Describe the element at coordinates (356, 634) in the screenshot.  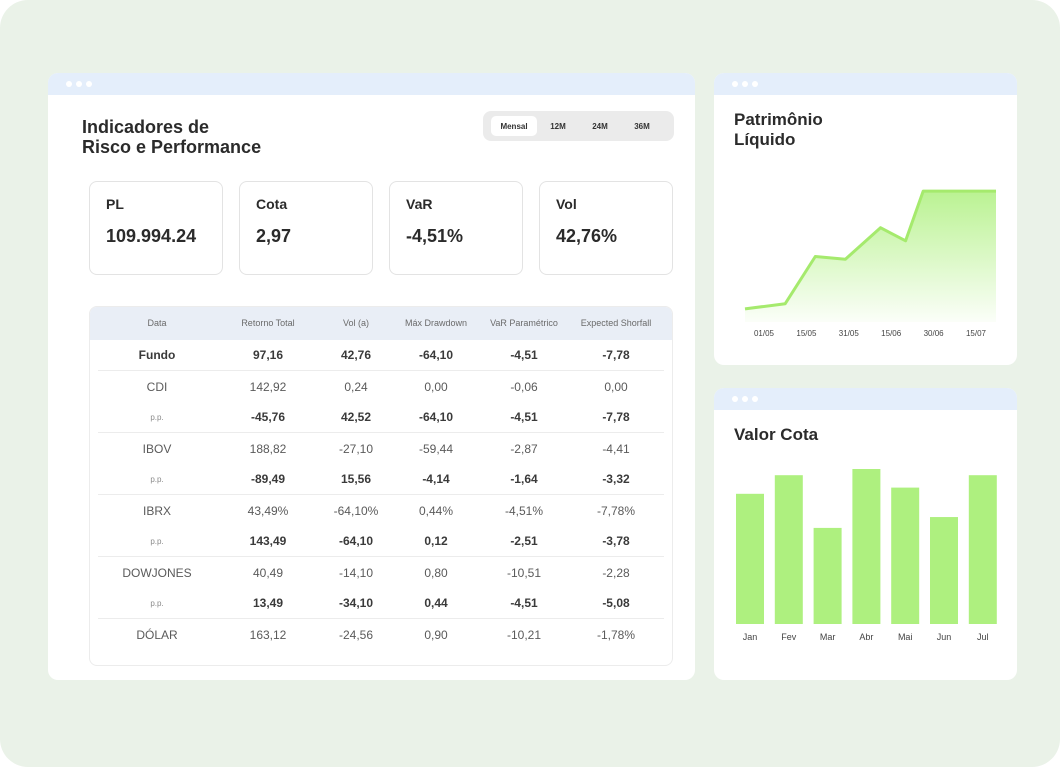
I see `table-cell: -24,56` at that location.